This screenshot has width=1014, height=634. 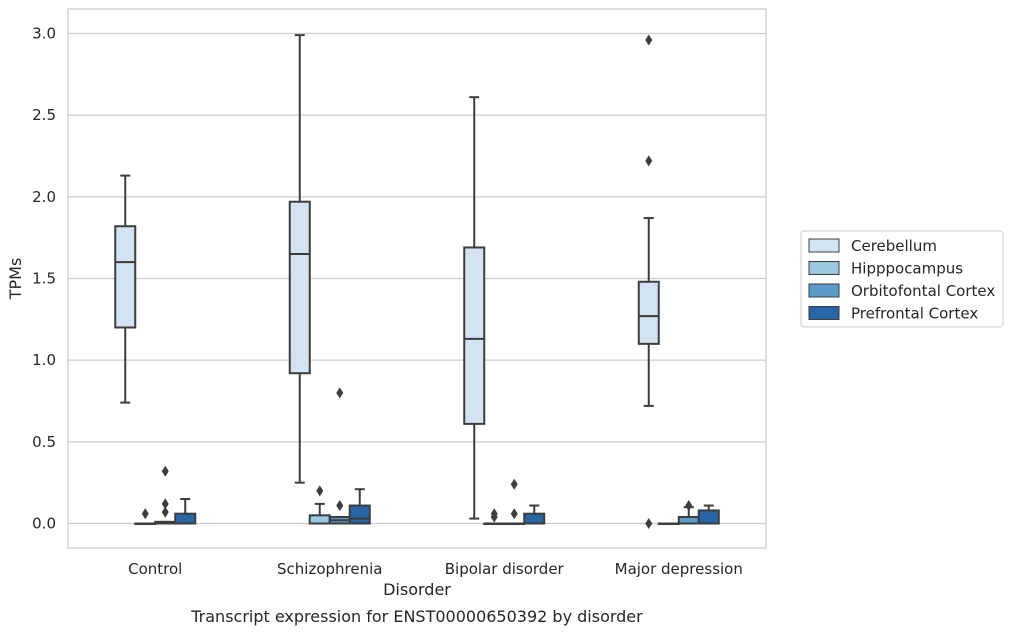 I want to click on series-orbitofontal-cortex, so click(x=427, y=456).